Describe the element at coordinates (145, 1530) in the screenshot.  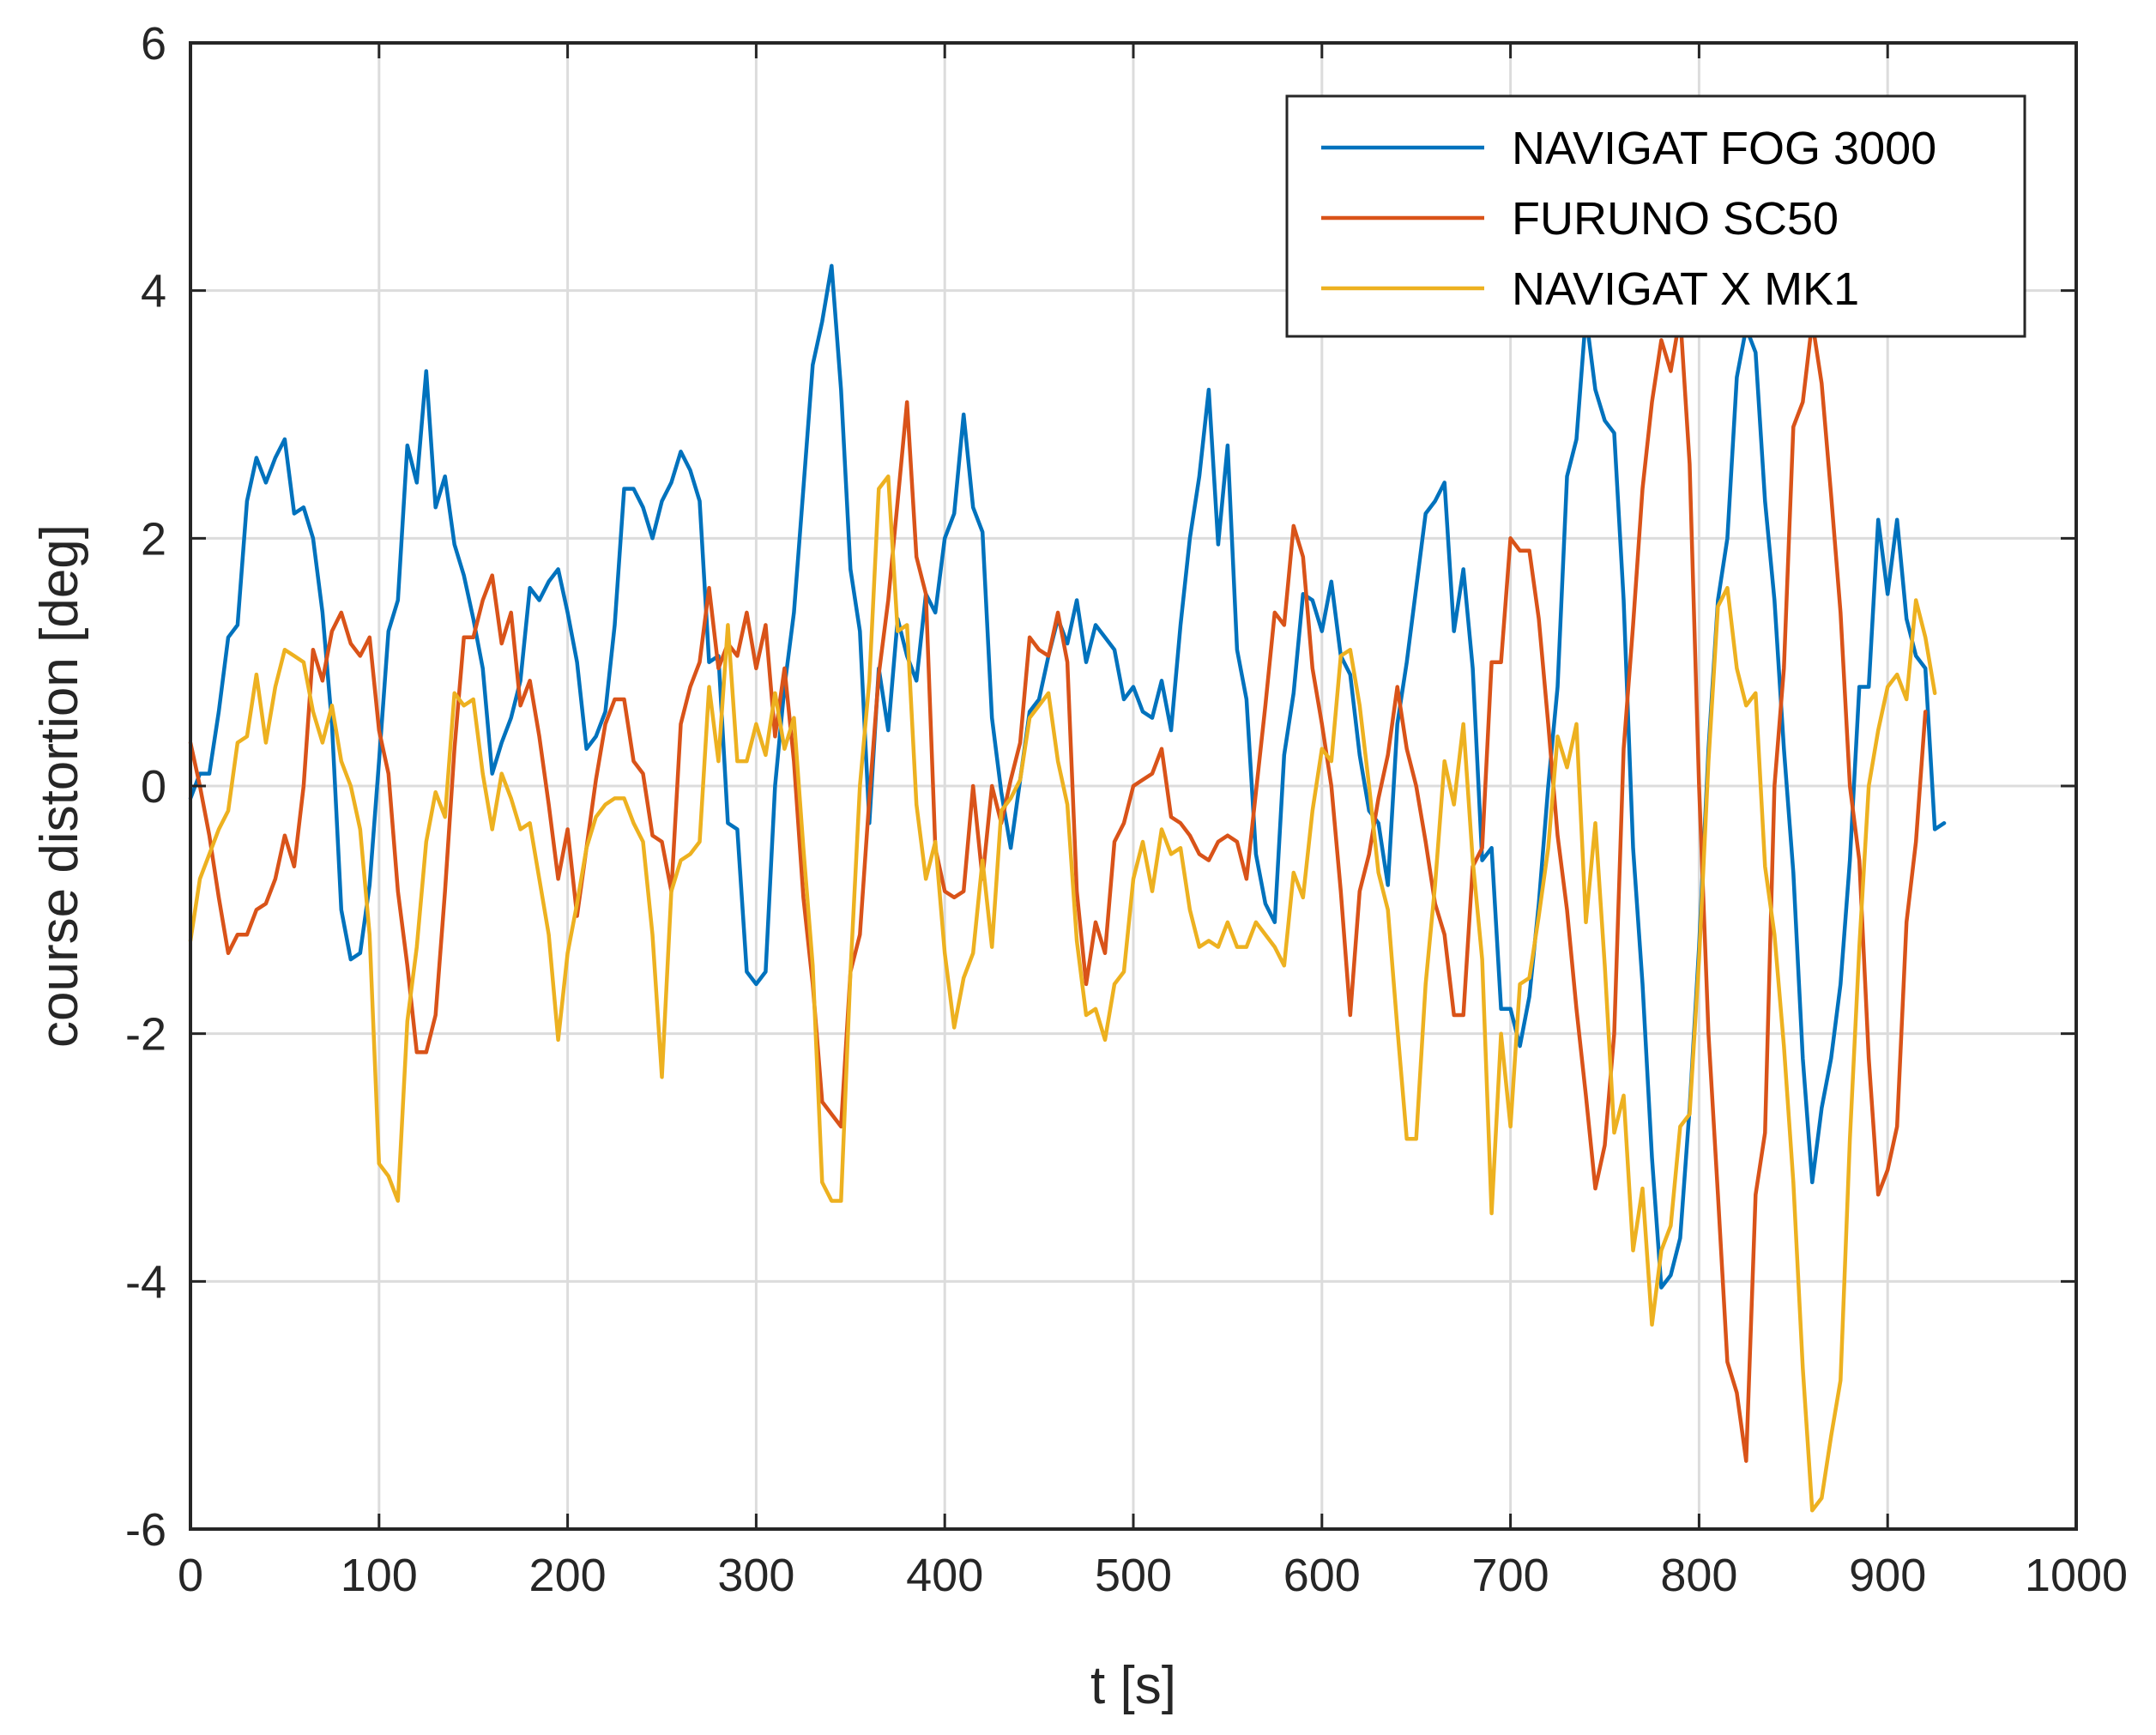
I see `y-tick-label: -6` at that location.